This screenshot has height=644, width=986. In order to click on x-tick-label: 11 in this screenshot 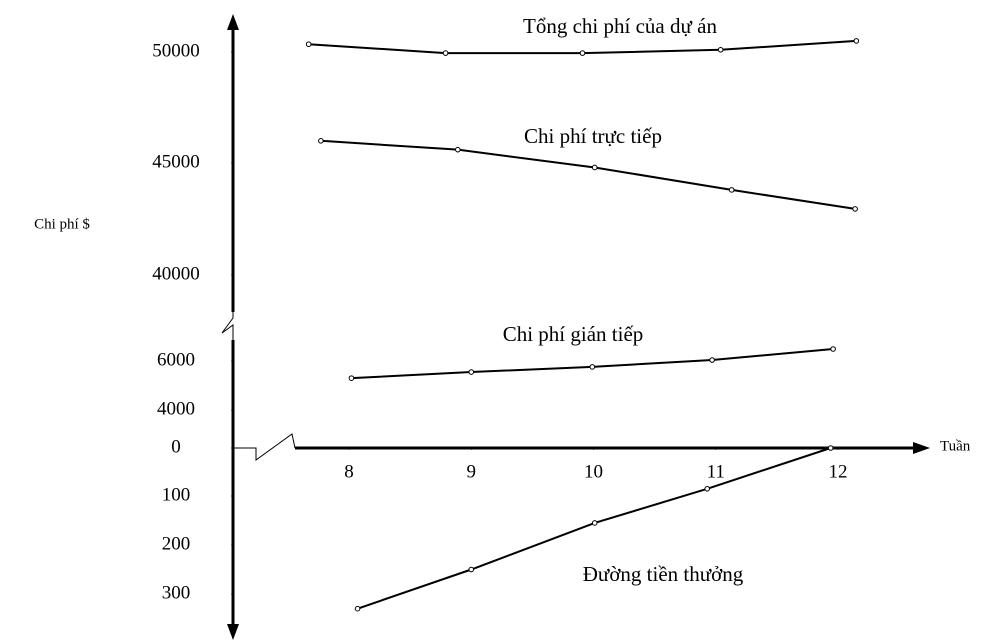, I will do `click(716, 471)`.